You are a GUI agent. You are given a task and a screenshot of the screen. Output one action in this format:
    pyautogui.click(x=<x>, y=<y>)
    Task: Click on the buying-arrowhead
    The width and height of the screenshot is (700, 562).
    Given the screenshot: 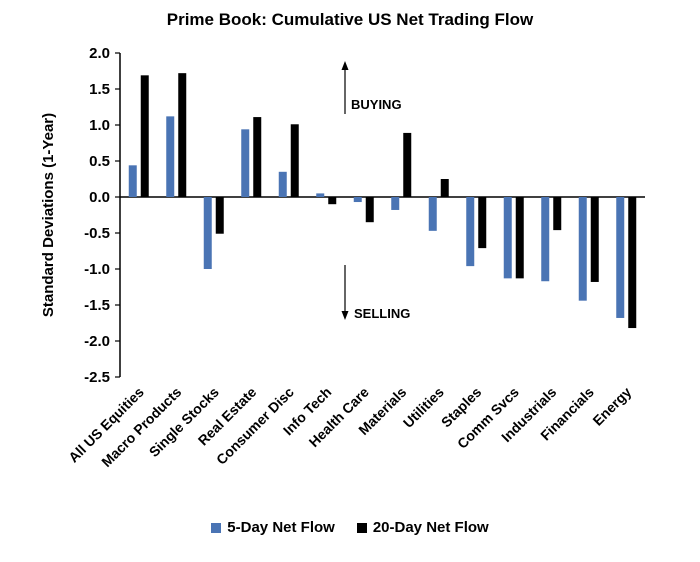 What is the action you would take?
    pyautogui.click(x=345, y=65)
    